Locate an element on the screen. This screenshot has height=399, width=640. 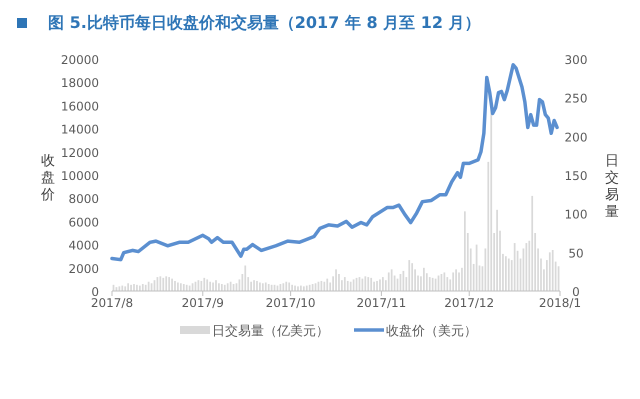
x-tick-label: 2018/1 is located at coordinates (560, 303).